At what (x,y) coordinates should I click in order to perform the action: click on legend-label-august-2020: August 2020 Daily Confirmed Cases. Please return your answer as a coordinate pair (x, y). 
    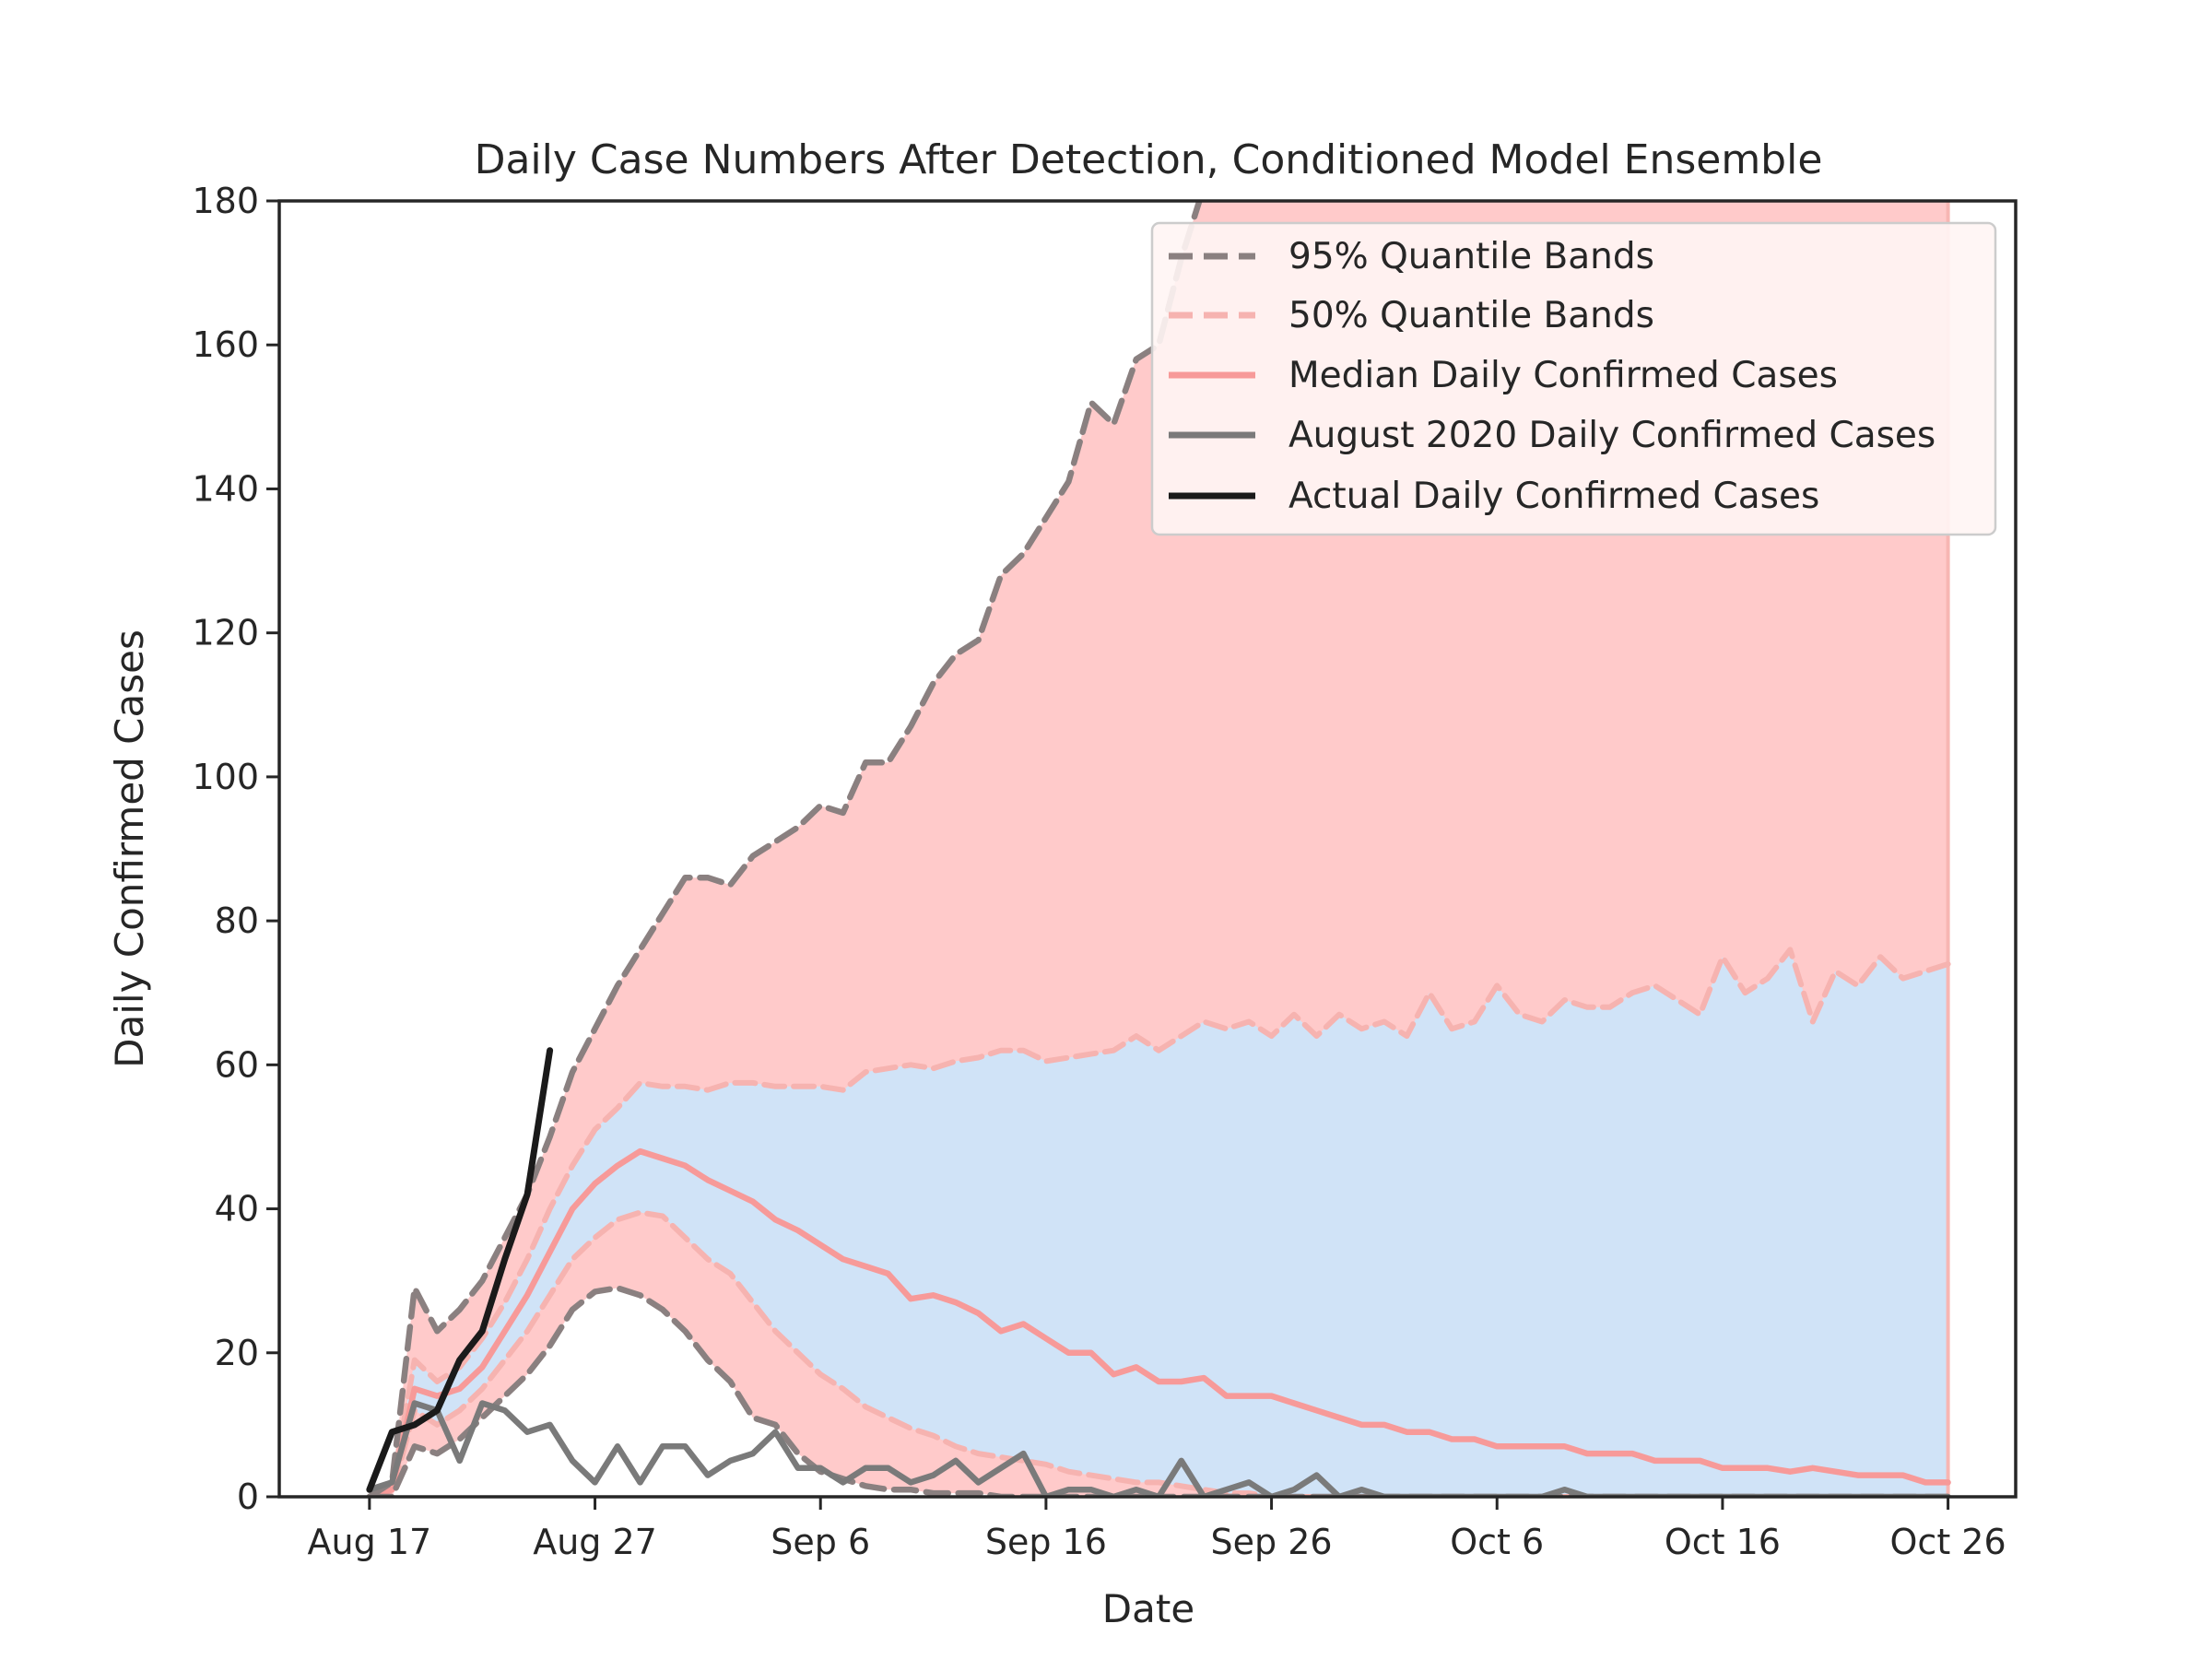
    Looking at the image, I should click on (1612, 435).